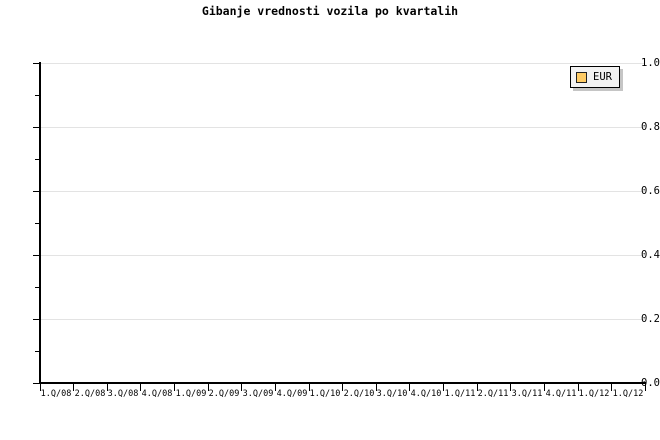 The image size is (660, 440). I want to click on x-axis-label-4: 4.Q/08, so click(157, 394).